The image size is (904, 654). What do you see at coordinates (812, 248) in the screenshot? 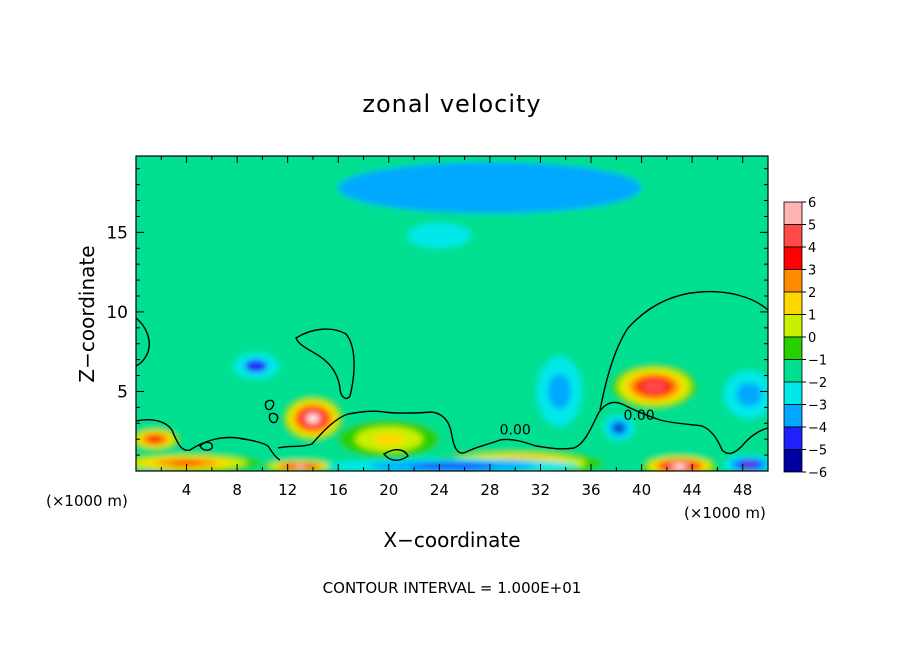
I see `colorbar-label: 4` at bounding box center [812, 248].